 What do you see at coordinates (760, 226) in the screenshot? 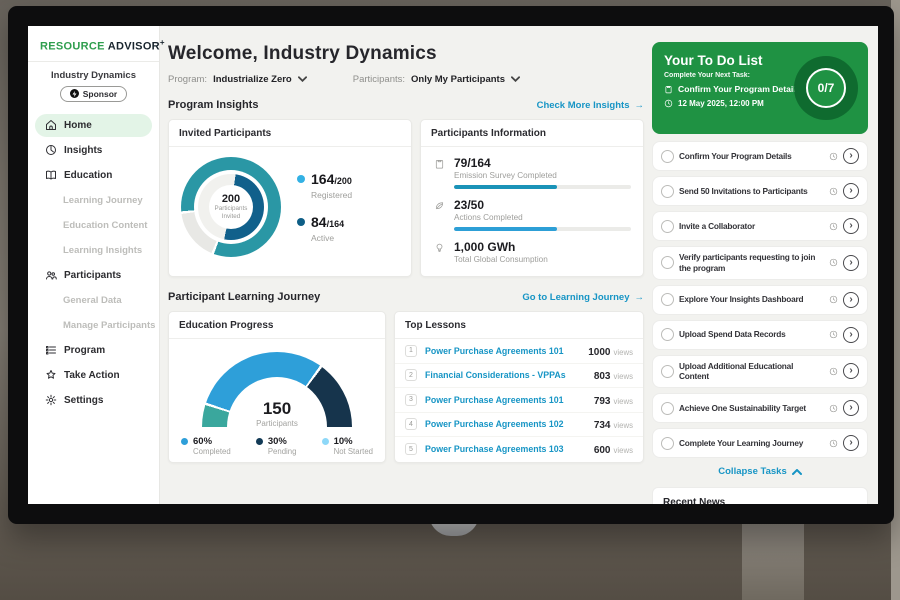
I see `todo-task: Invite a Collaborator ›` at bounding box center [760, 226].